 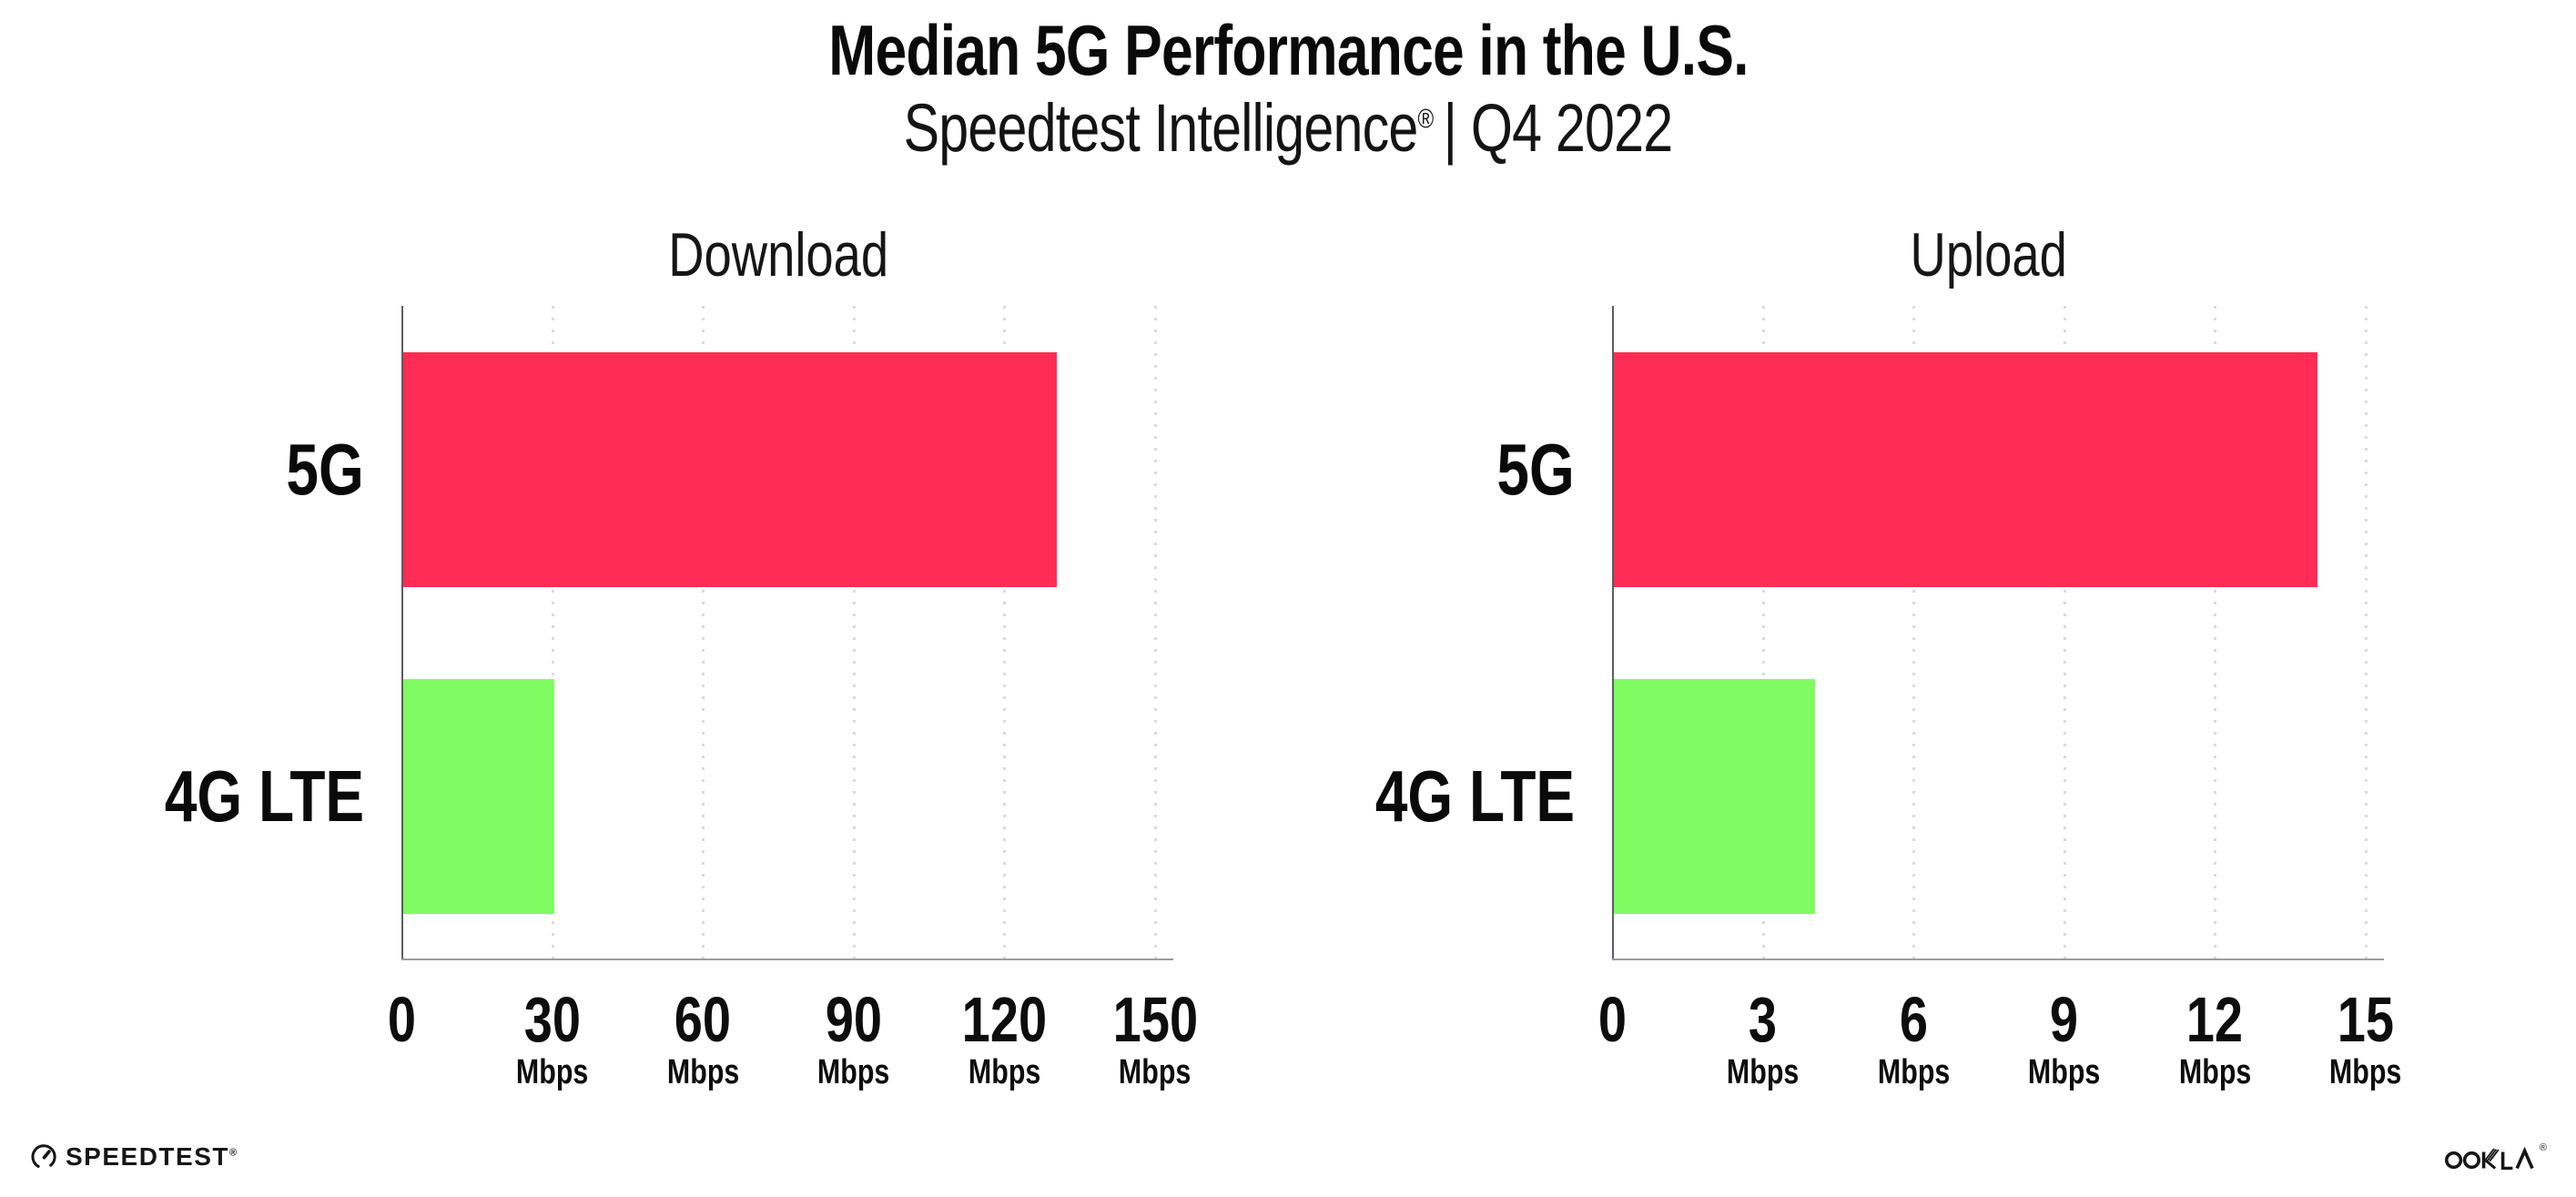 I want to click on x-tick-label: 15, so click(x=2366, y=1020).